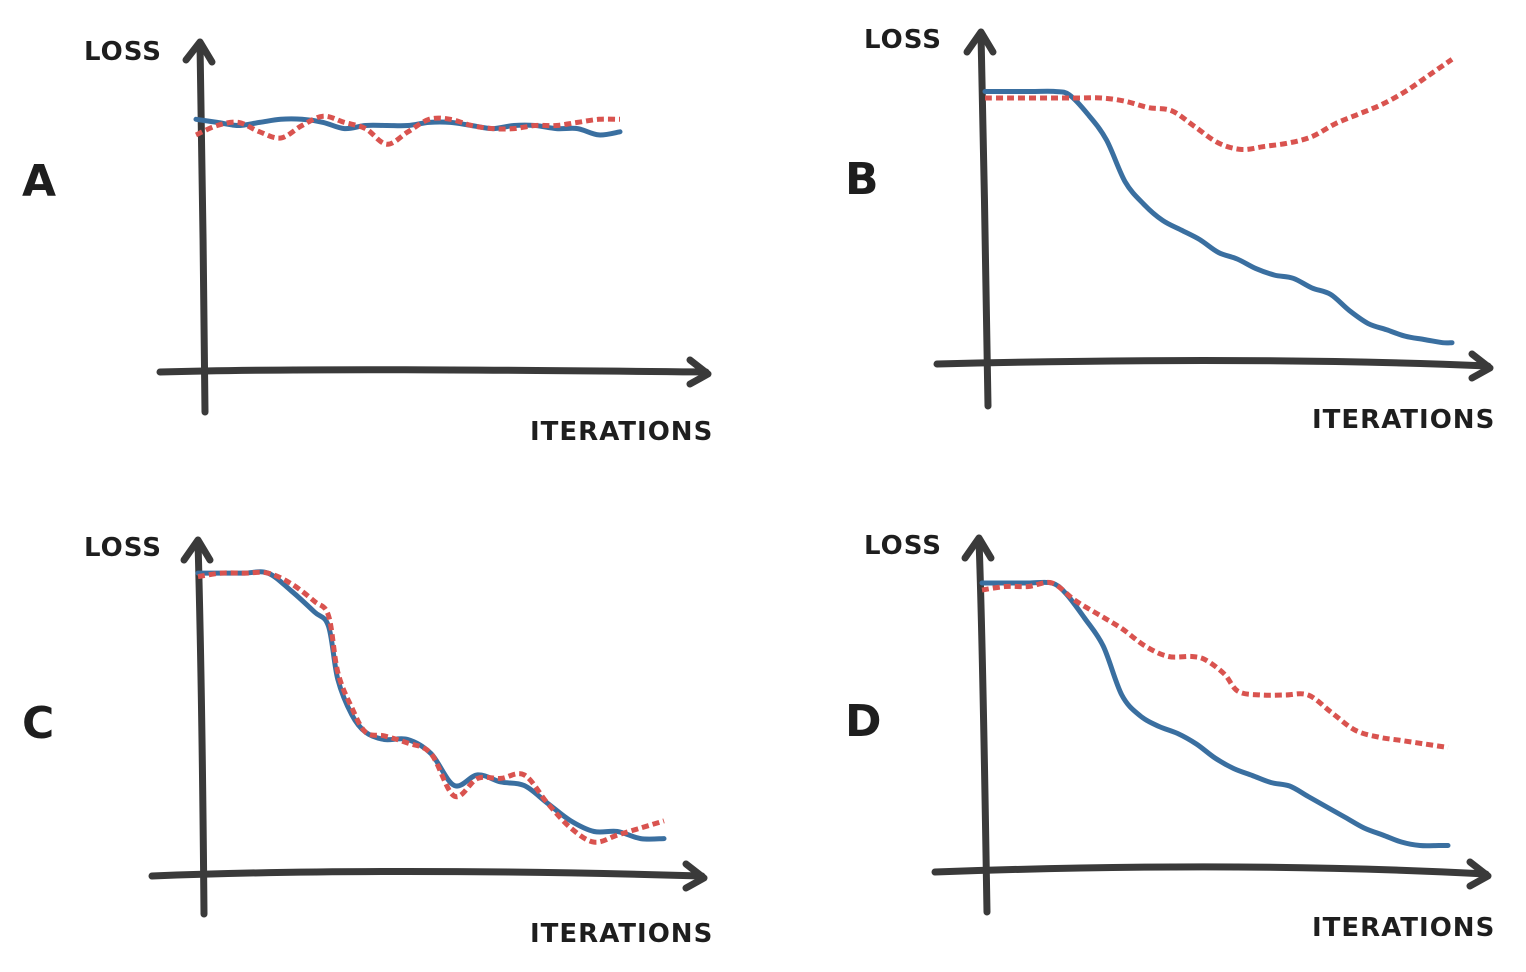  What do you see at coordinates (1212, 363) in the screenshot?
I see `x-axis-b` at bounding box center [1212, 363].